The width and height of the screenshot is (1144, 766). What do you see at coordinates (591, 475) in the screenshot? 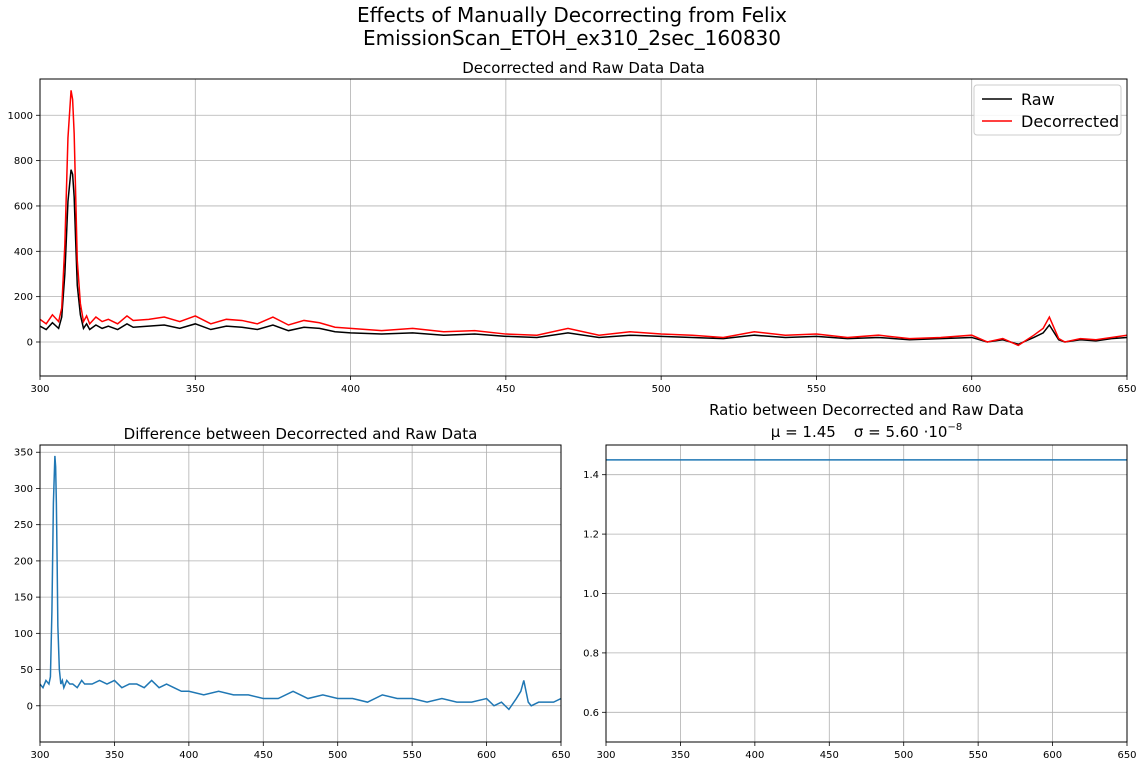
I see `y-tick-label: 1.4` at bounding box center [591, 475].